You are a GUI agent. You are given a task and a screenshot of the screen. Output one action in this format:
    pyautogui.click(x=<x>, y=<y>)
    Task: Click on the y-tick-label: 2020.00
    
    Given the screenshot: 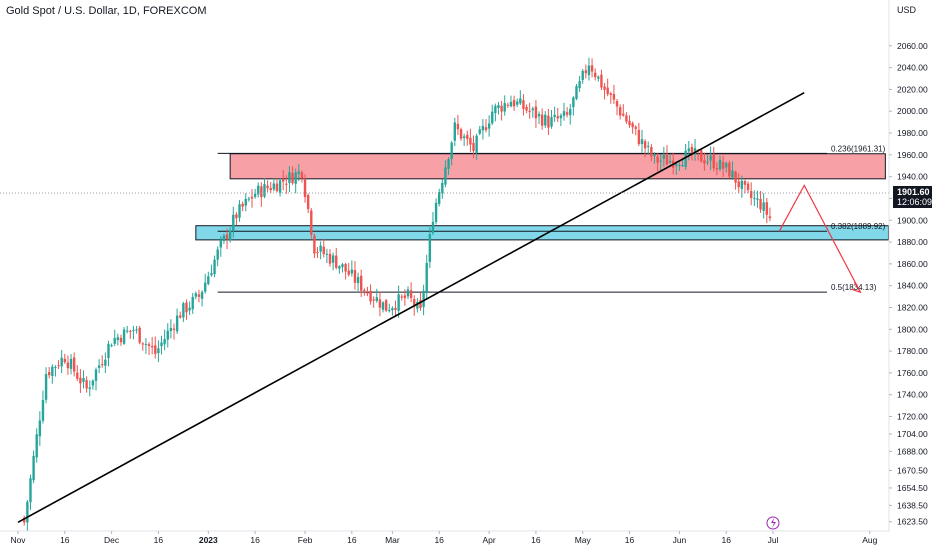 What is the action you would take?
    pyautogui.click(x=912, y=89)
    